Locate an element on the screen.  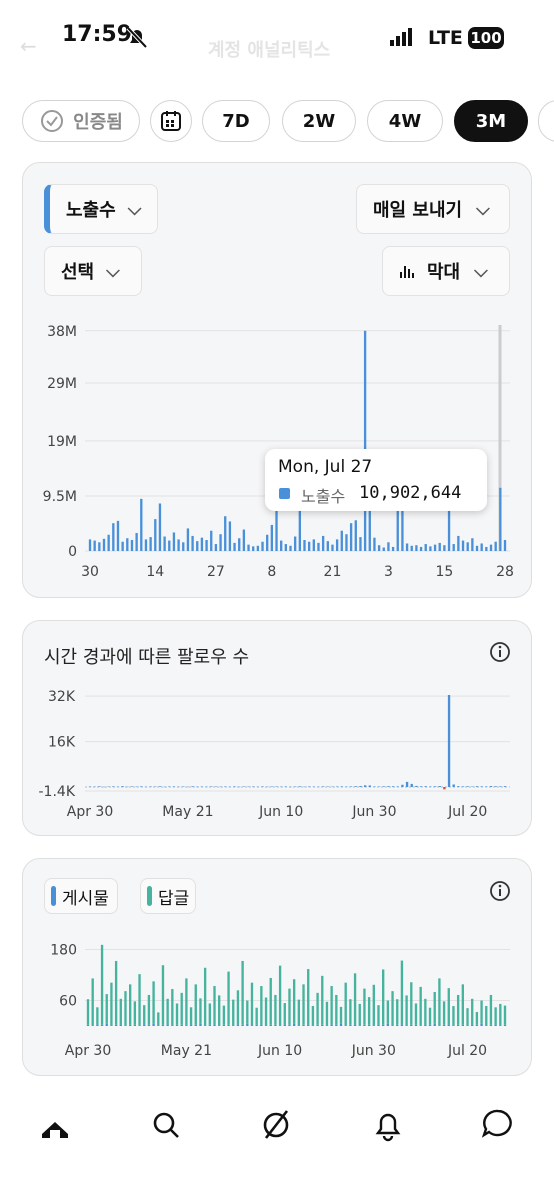
legend-label: 답글 is located at coordinates (174, 898).